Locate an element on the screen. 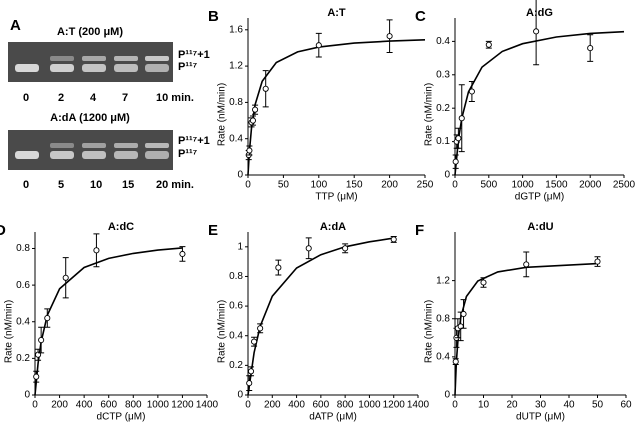  y-tick-label: 0.3 is located at coordinates (443, 74).